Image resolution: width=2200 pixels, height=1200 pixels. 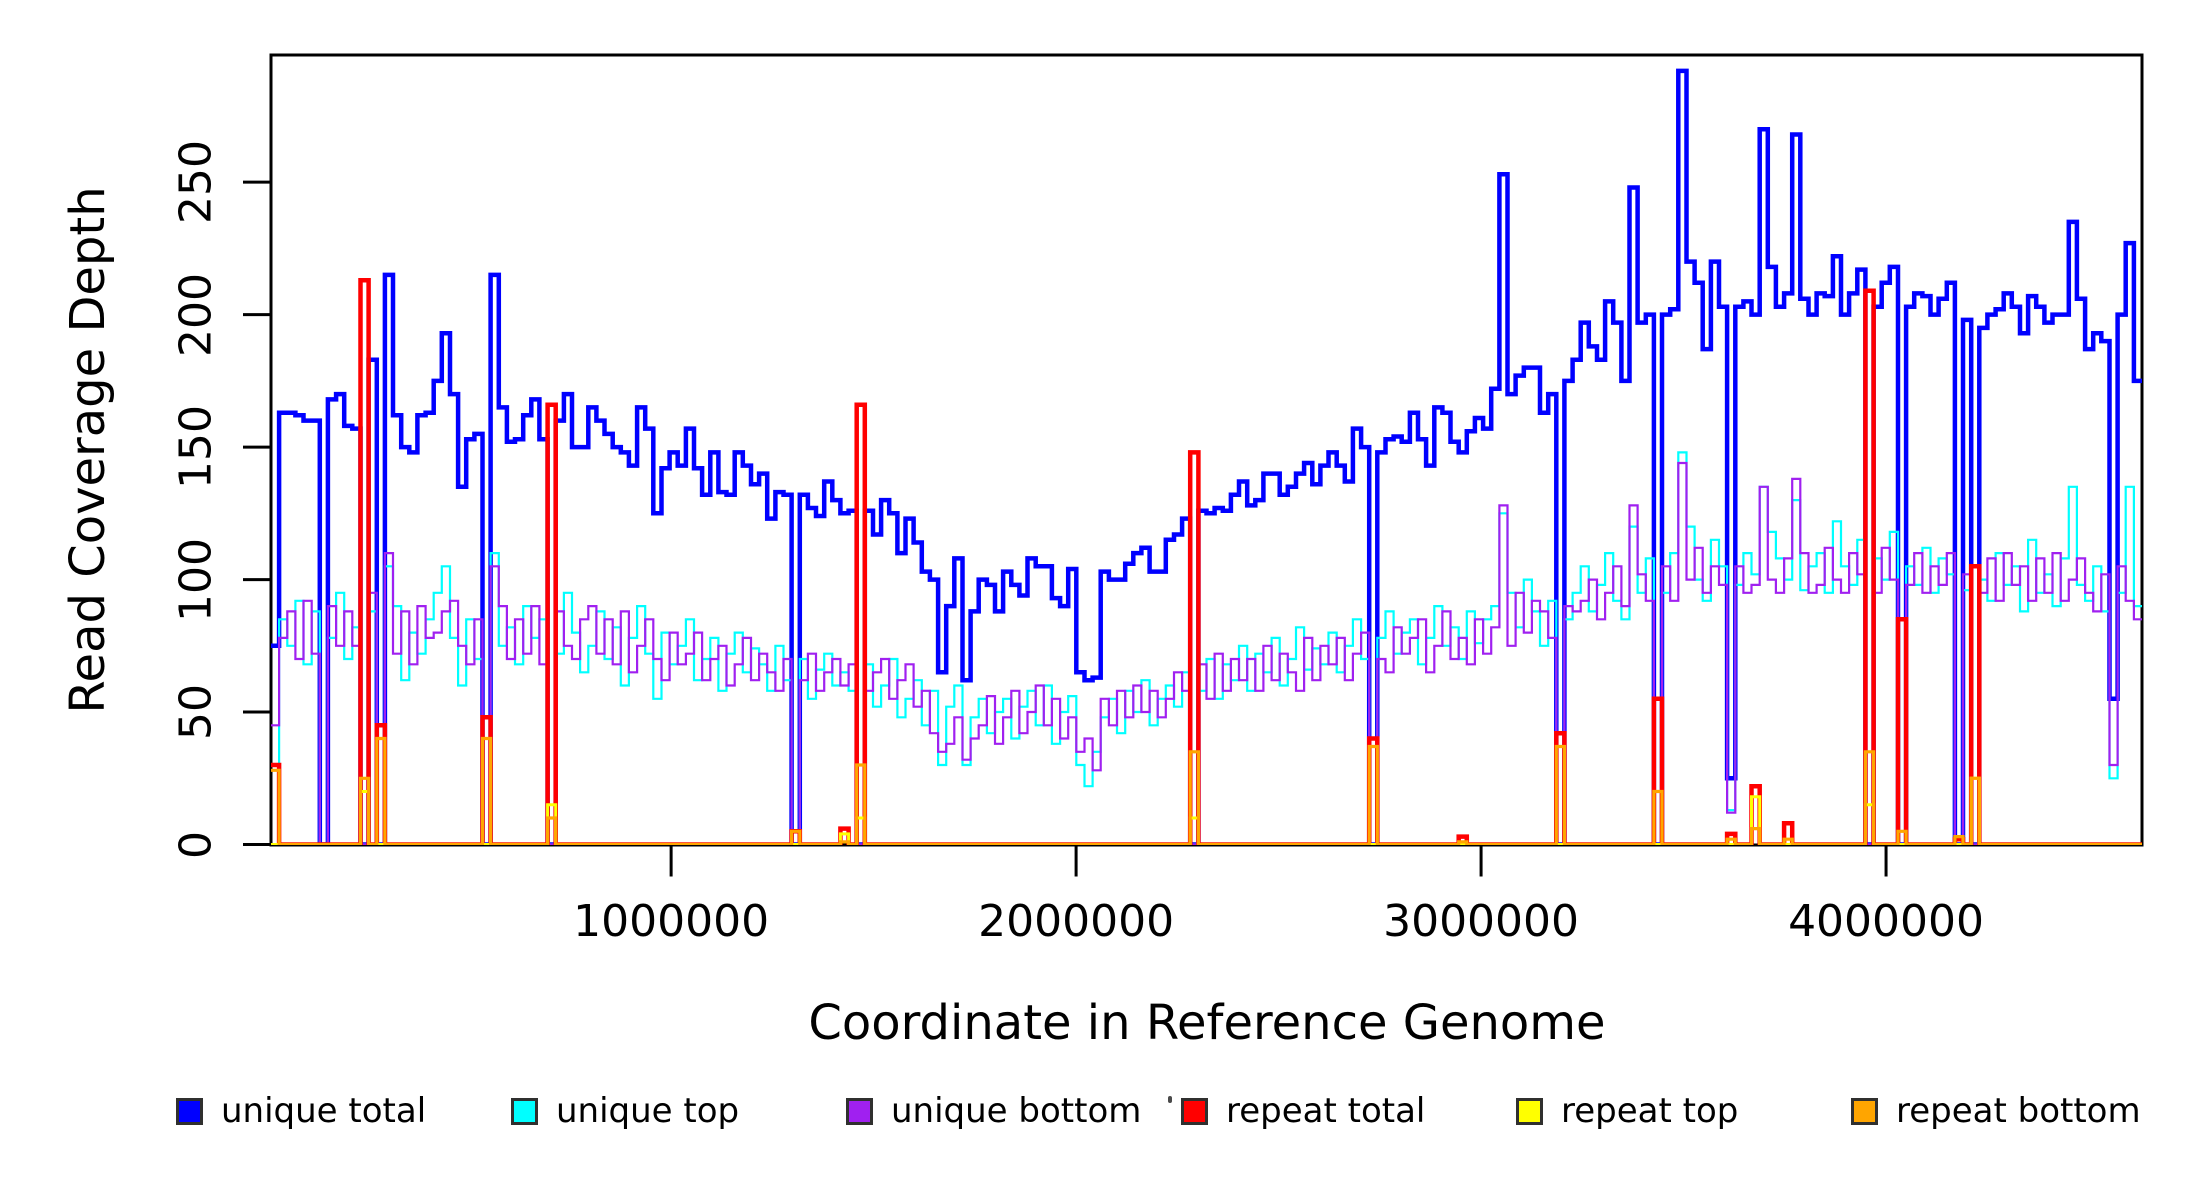 What do you see at coordinates (1206, 810) in the screenshot?
I see `series-repeat-top` at bounding box center [1206, 810].